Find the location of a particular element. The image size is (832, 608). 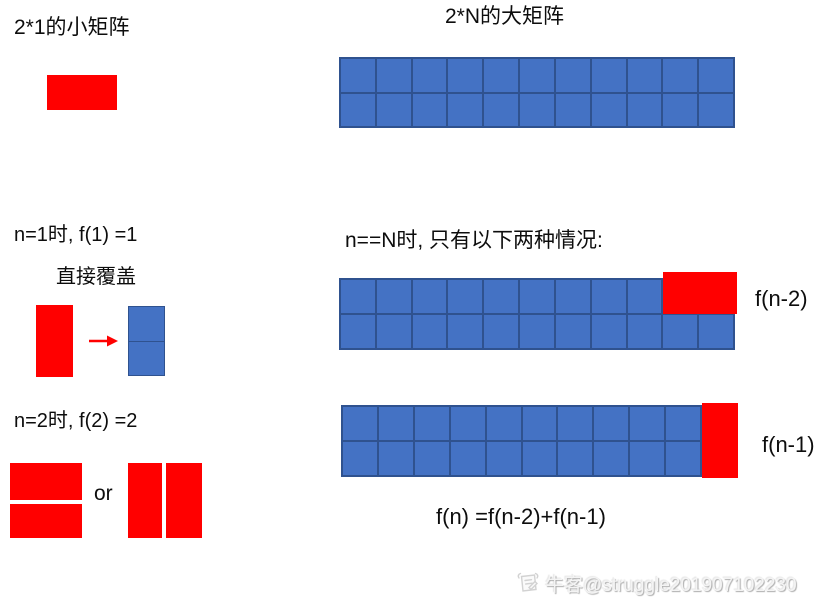

watermark-text: 牛客@struggle201907102230 is located at coordinates (671, 585).